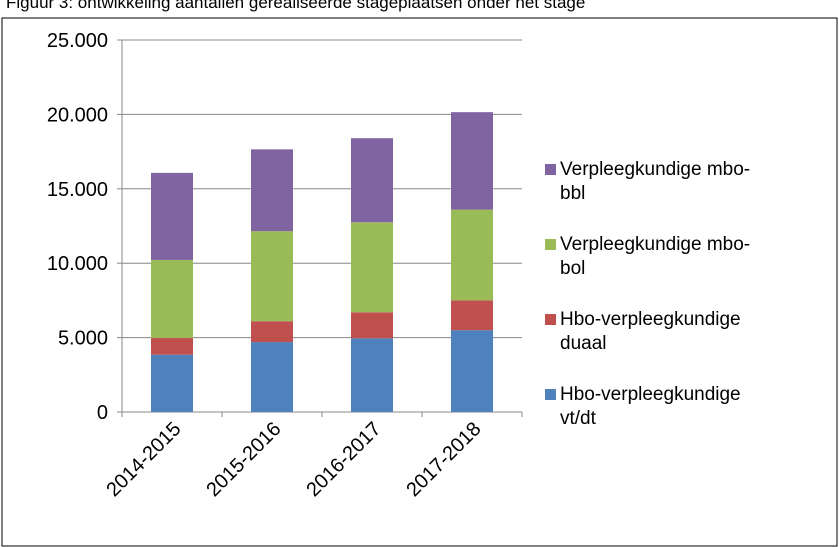 This screenshot has height=547, width=839. I want to click on y-tick-label: 25.000, so click(77, 41).